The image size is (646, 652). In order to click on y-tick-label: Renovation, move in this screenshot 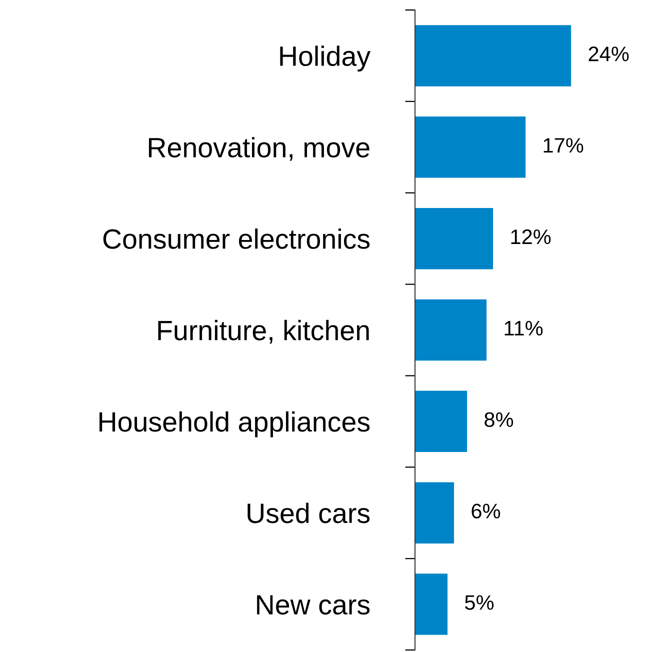, I will do `click(259, 149)`.